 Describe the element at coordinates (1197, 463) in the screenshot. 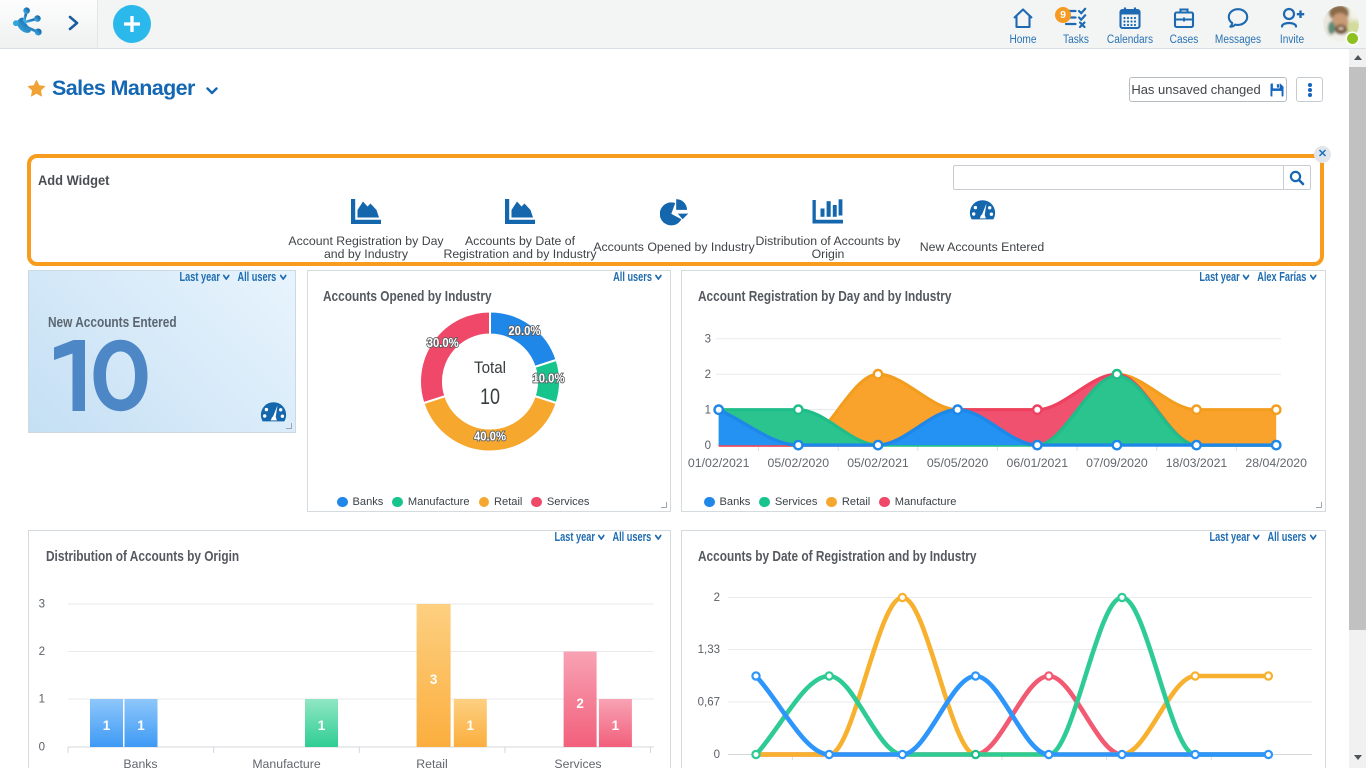

I see `svg-text: 18/03/2021` at that location.